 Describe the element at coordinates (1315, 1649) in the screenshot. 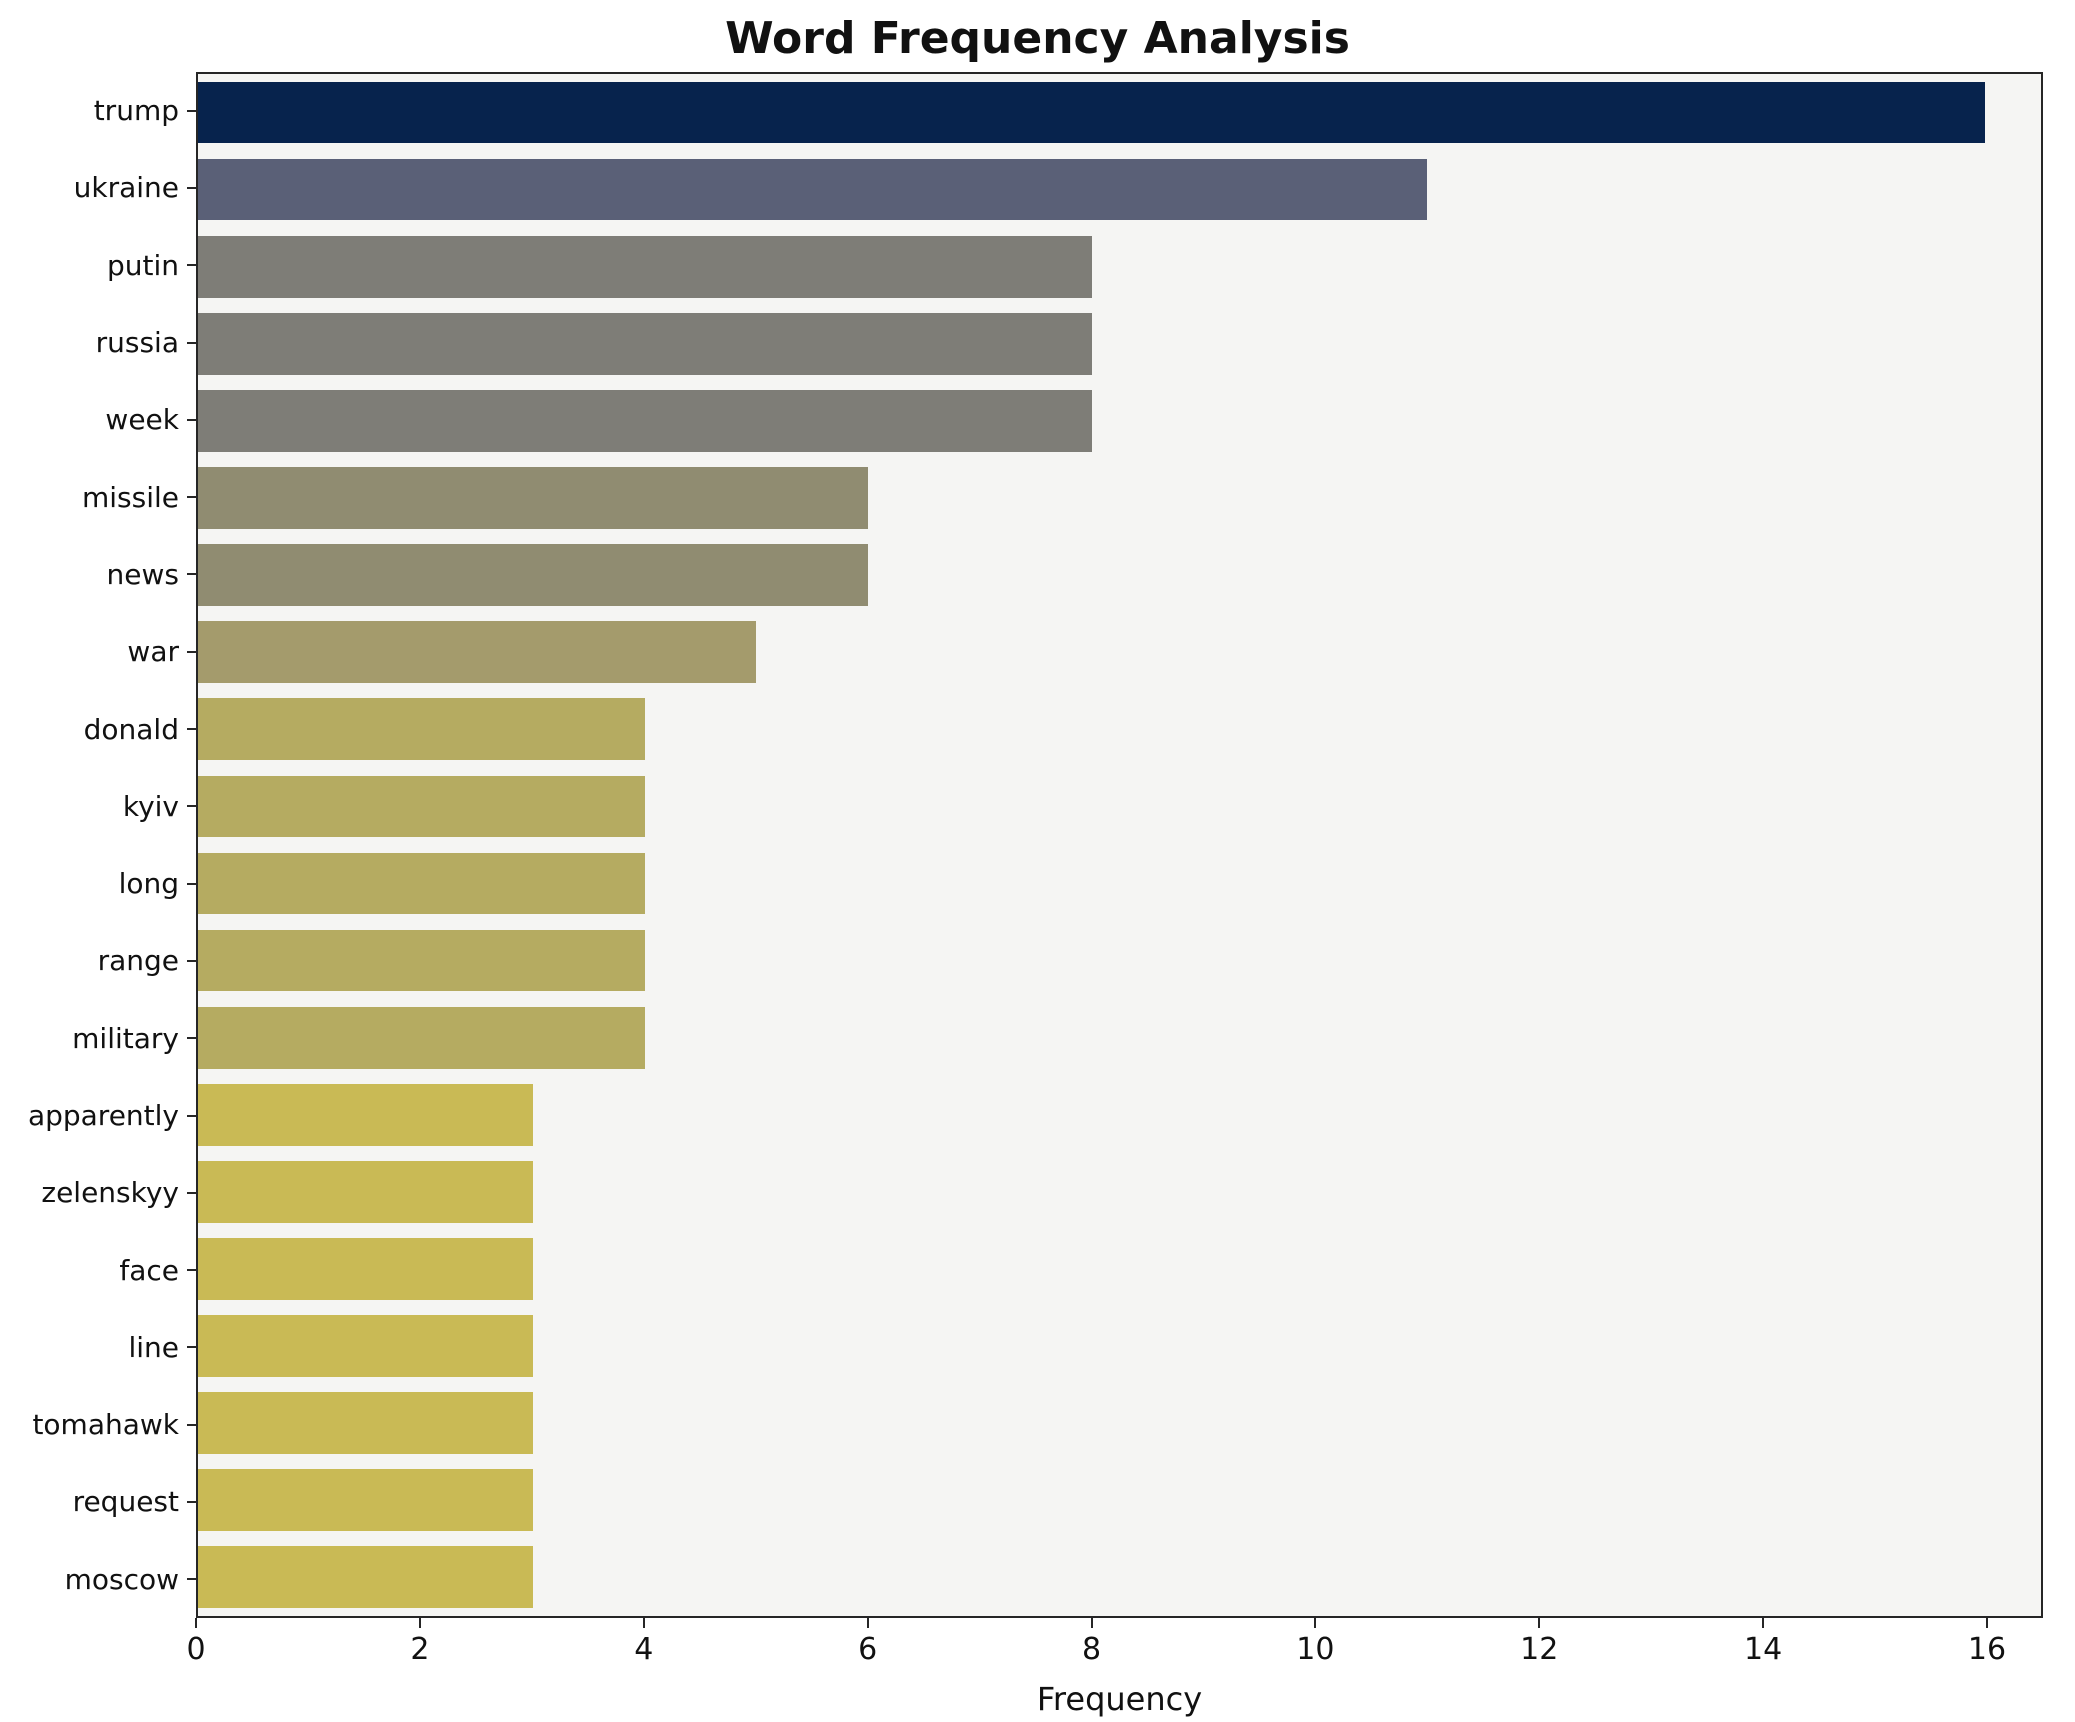

I see `x-tick-label: 10` at that location.